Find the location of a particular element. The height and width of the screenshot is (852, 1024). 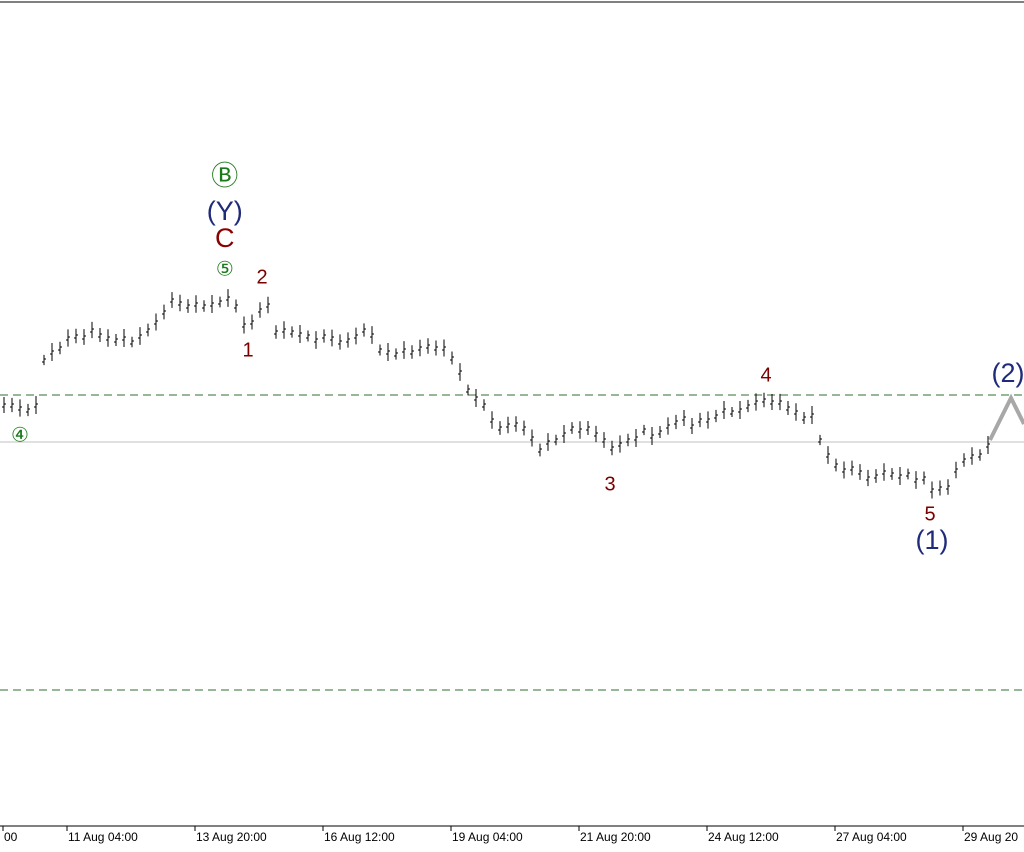

x-tick-label: 24 Aug 12:00 is located at coordinates (743, 837).